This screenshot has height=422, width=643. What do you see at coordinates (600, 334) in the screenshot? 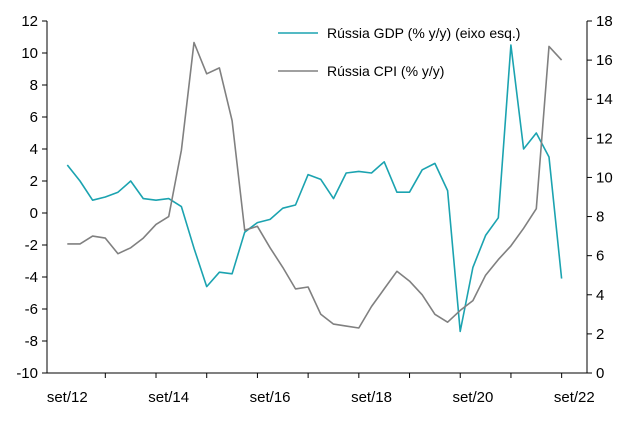
I see `right-tick-label: 2` at bounding box center [600, 334].